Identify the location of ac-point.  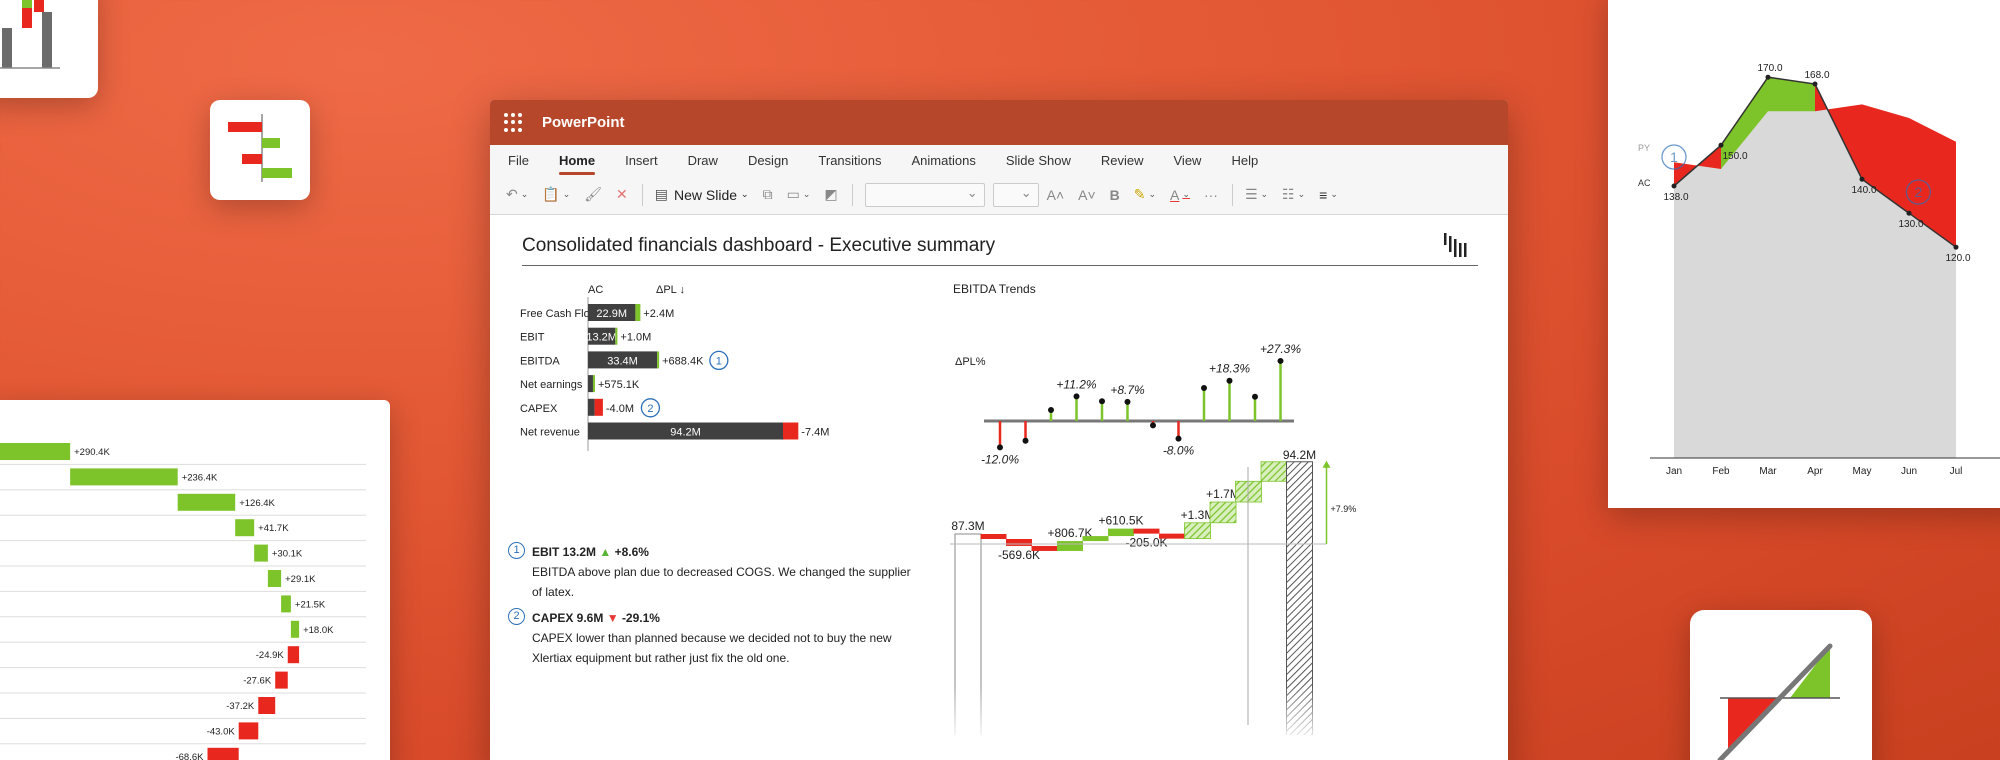
(1674, 186).